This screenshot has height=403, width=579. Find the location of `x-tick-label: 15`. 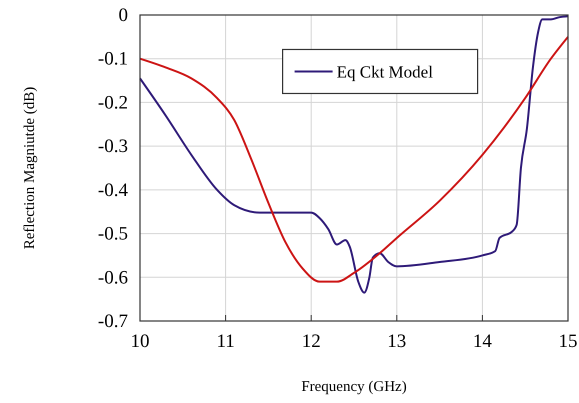

x-tick-label: 15 is located at coordinates (568, 341).